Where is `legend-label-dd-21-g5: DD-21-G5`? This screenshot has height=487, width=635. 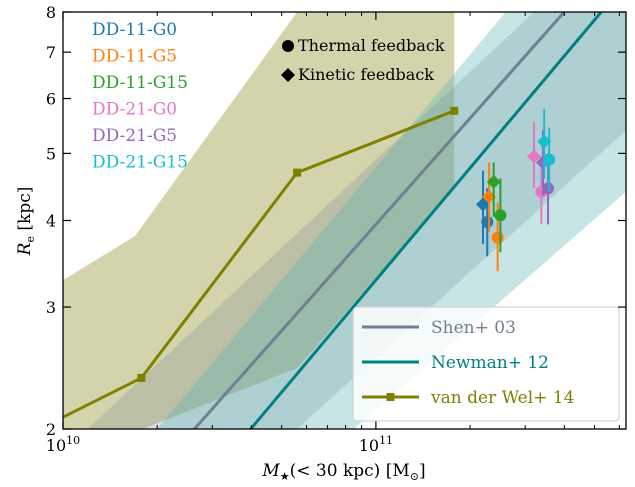
legend-label-dd-21-g5: DD-21-G5 is located at coordinates (134, 136).